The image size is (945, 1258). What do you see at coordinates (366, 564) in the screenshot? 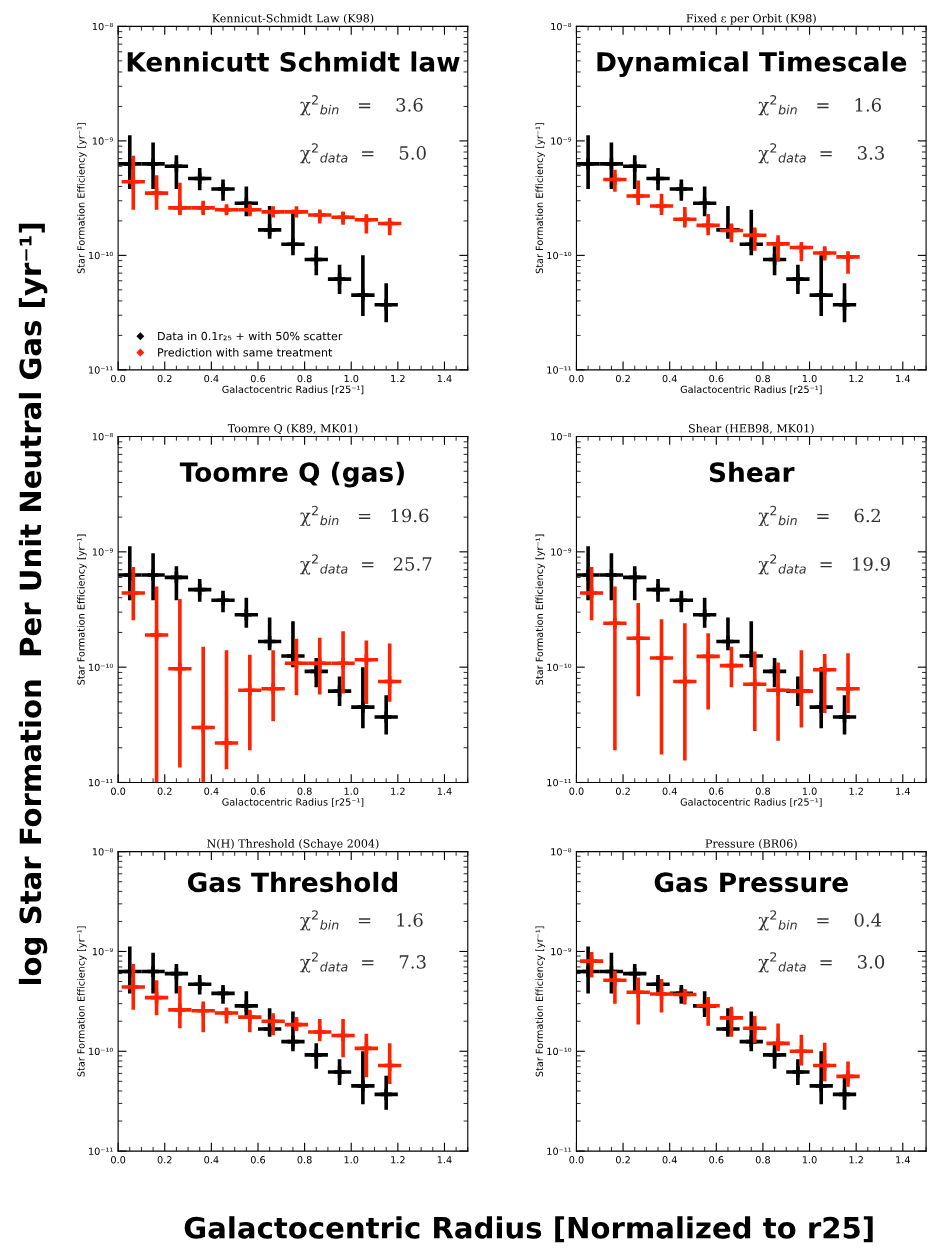
I see `annotation: χ$^{2}$$_{data}$ = 25.7` at bounding box center [366, 564].